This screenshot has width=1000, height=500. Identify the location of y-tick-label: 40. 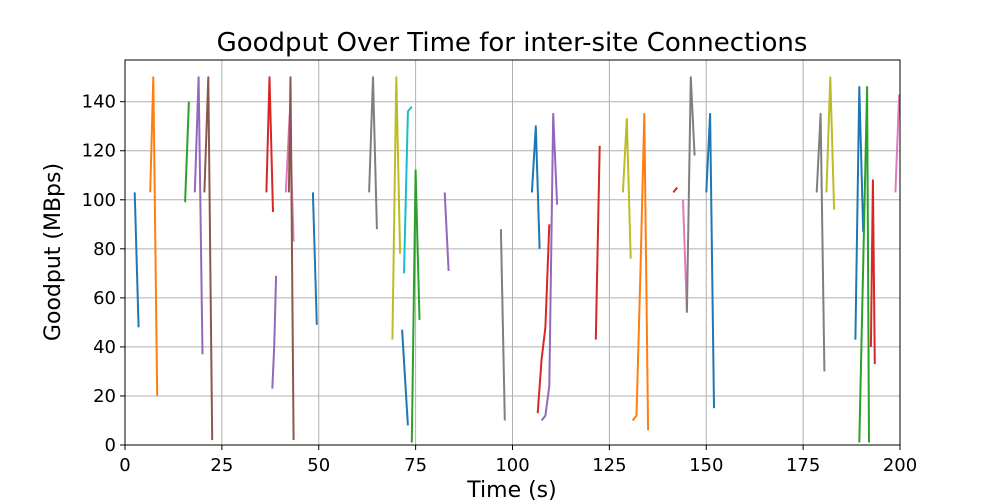
(104, 347).